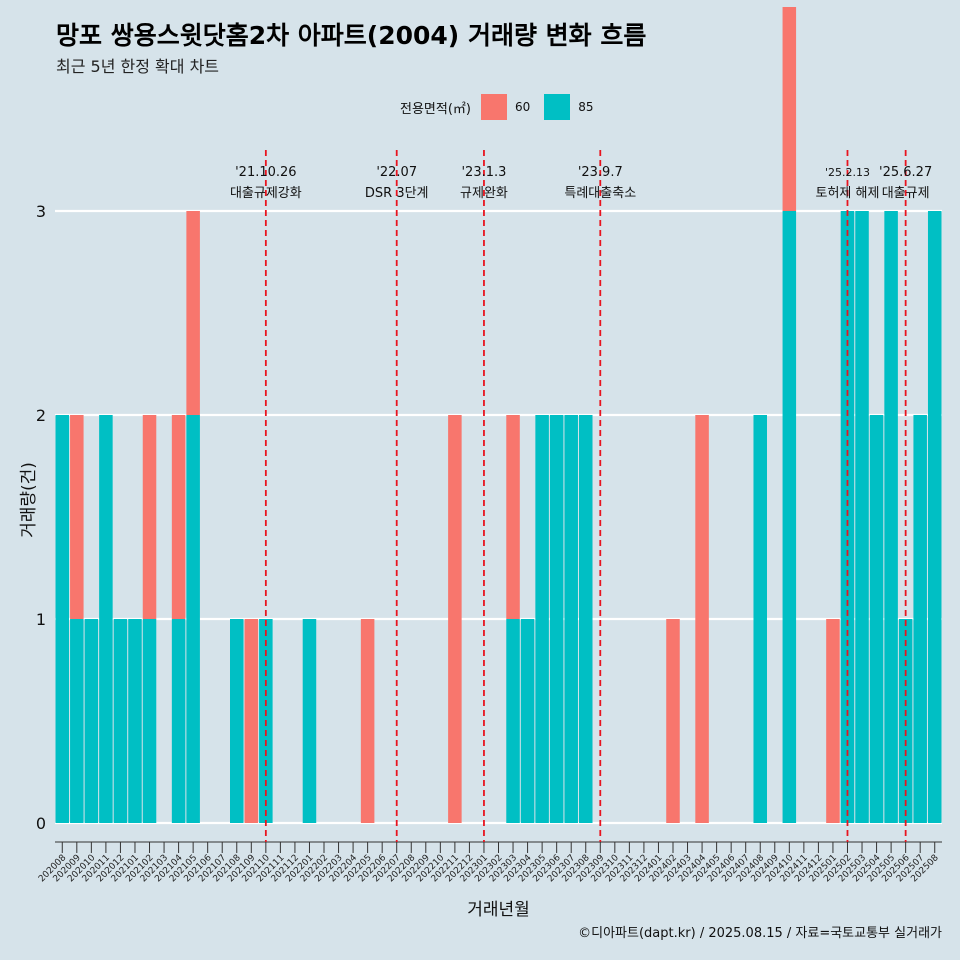  I want to click on y-tick-label: 0, so click(41, 823).